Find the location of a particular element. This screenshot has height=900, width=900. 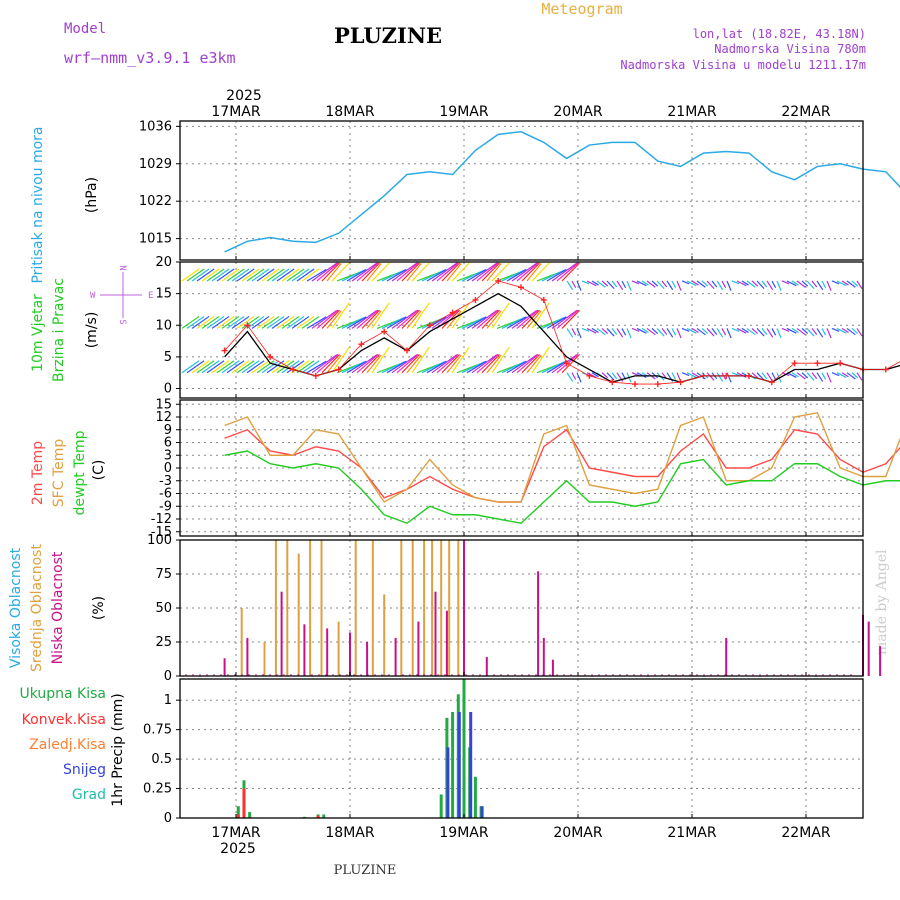

x-tick-label-top: 18MAR is located at coordinates (349, 112).